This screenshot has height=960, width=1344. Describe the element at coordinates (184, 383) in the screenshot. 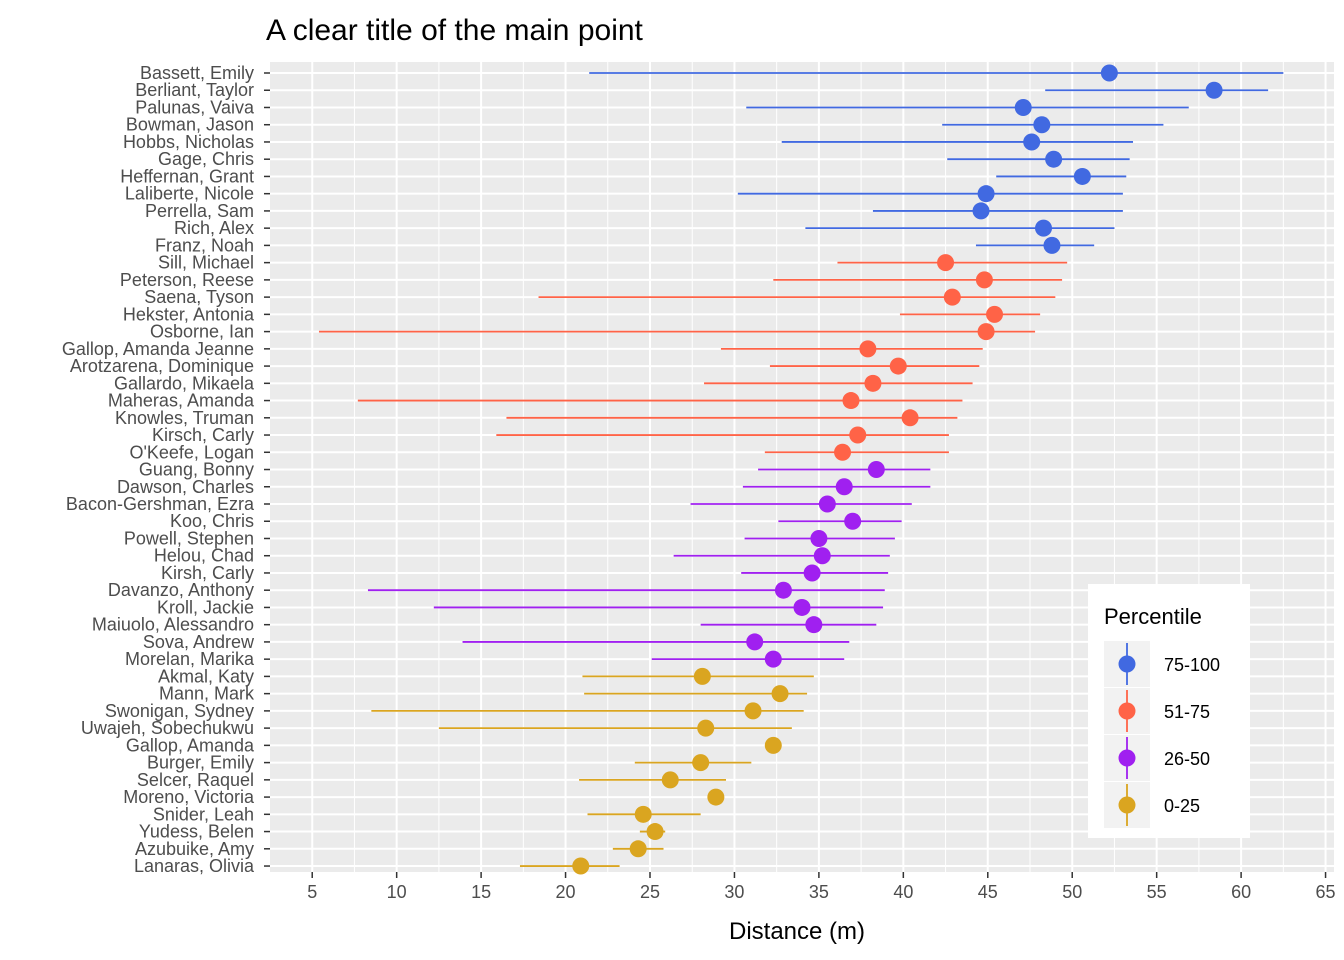

I see `y-tick-label: Gallardo, Mikaela` at that location.